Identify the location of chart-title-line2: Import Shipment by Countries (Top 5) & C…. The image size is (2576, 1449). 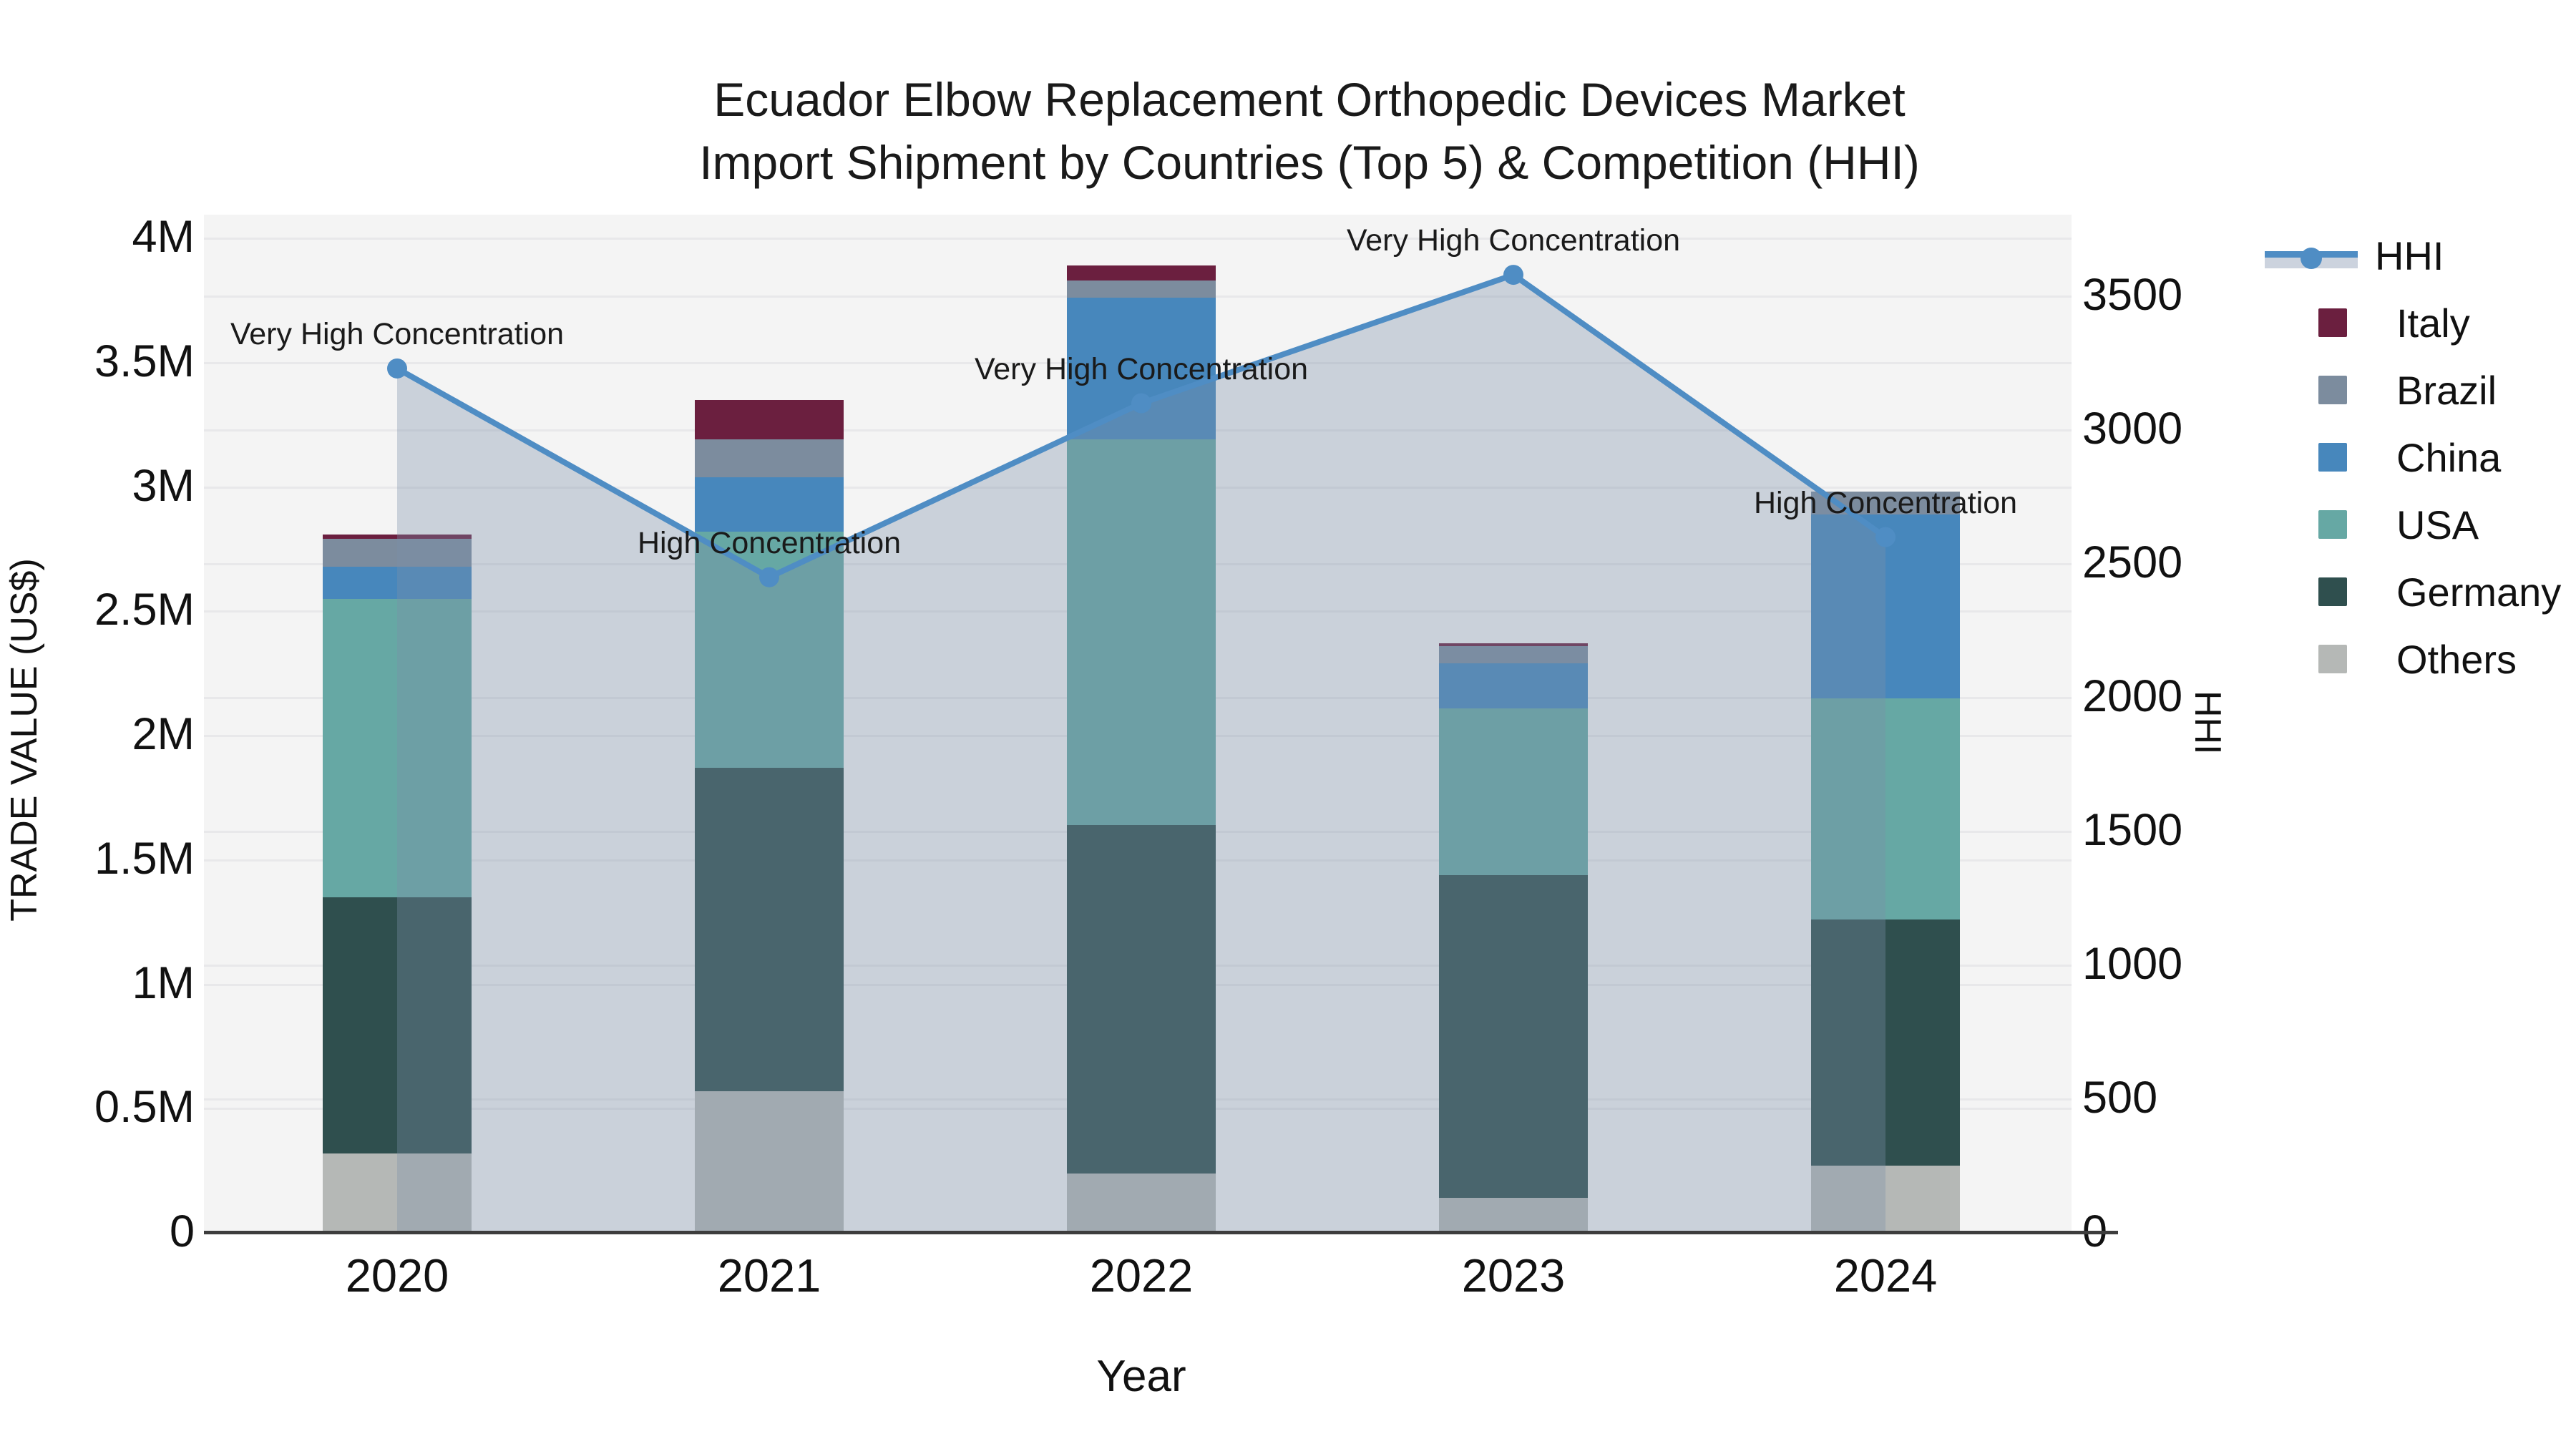
(1309, 162).